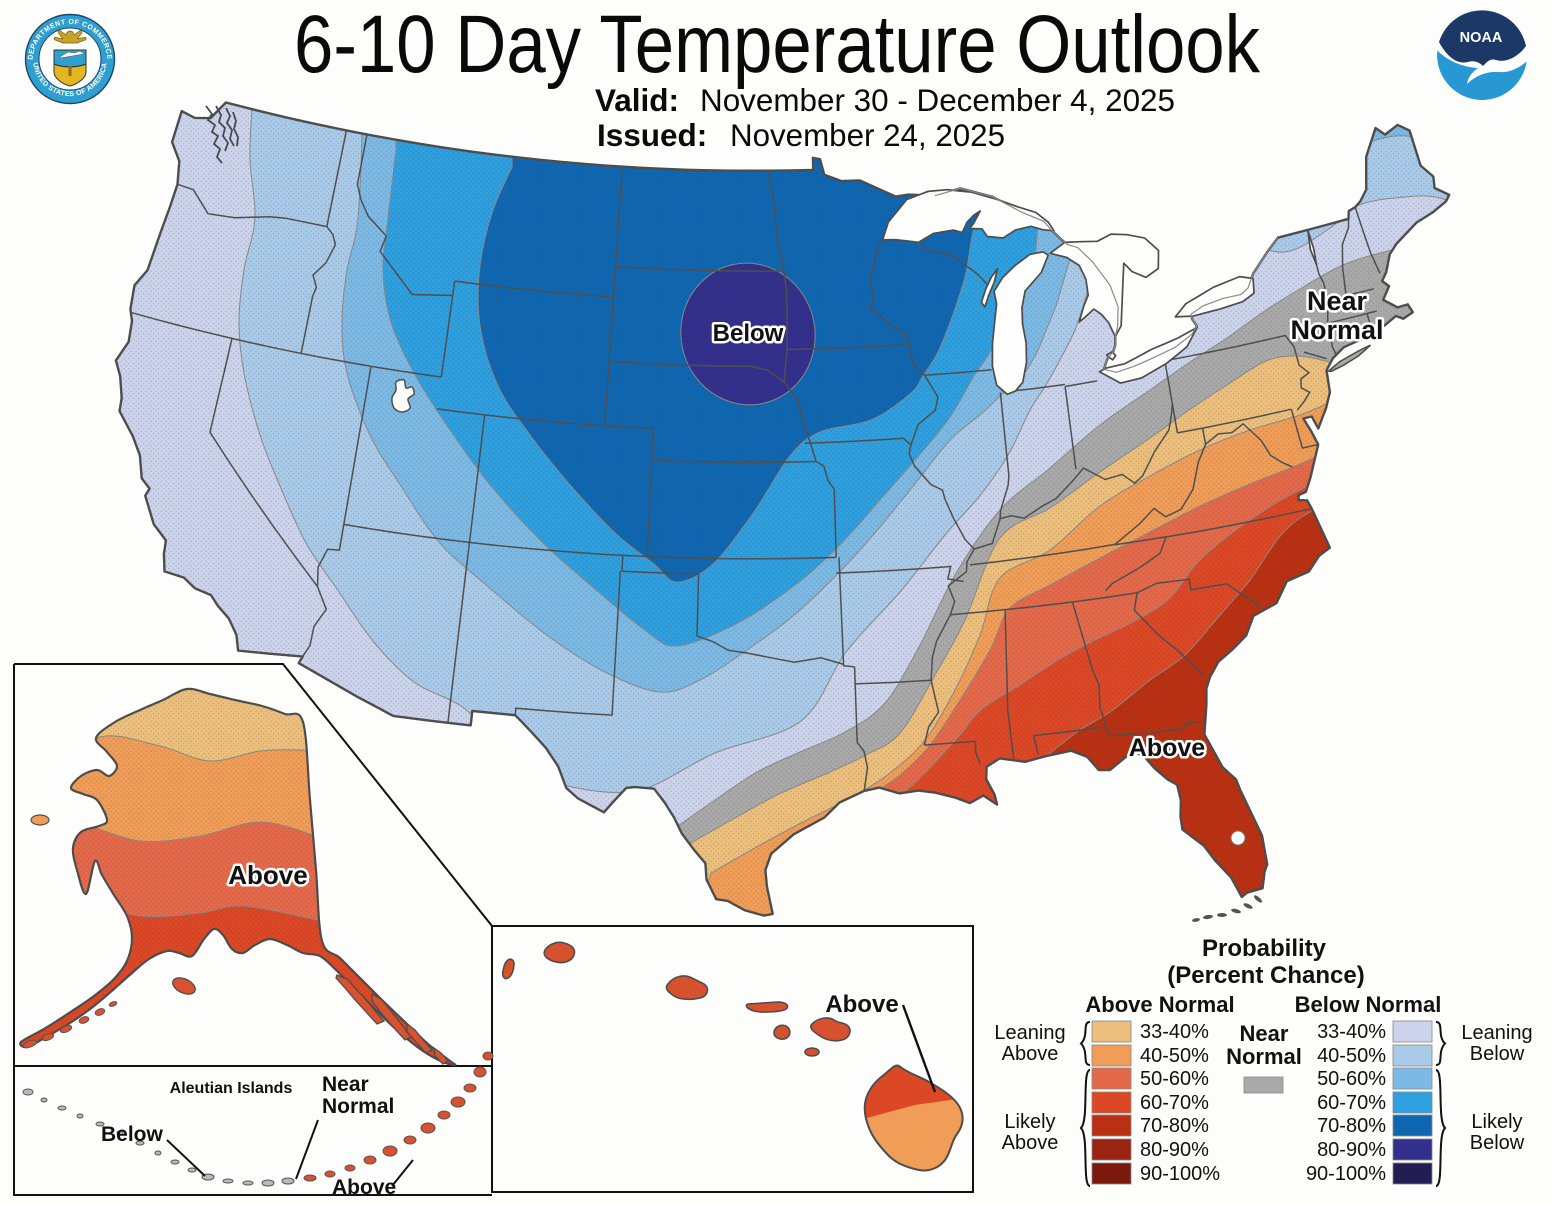 This screenshot has height=1205, width=1553. What do you see at coordinates (777, 45) in the screenshot?
I see `svg-text: 6-10 Day Temperature Outlook` at bounding box center [777, 45].